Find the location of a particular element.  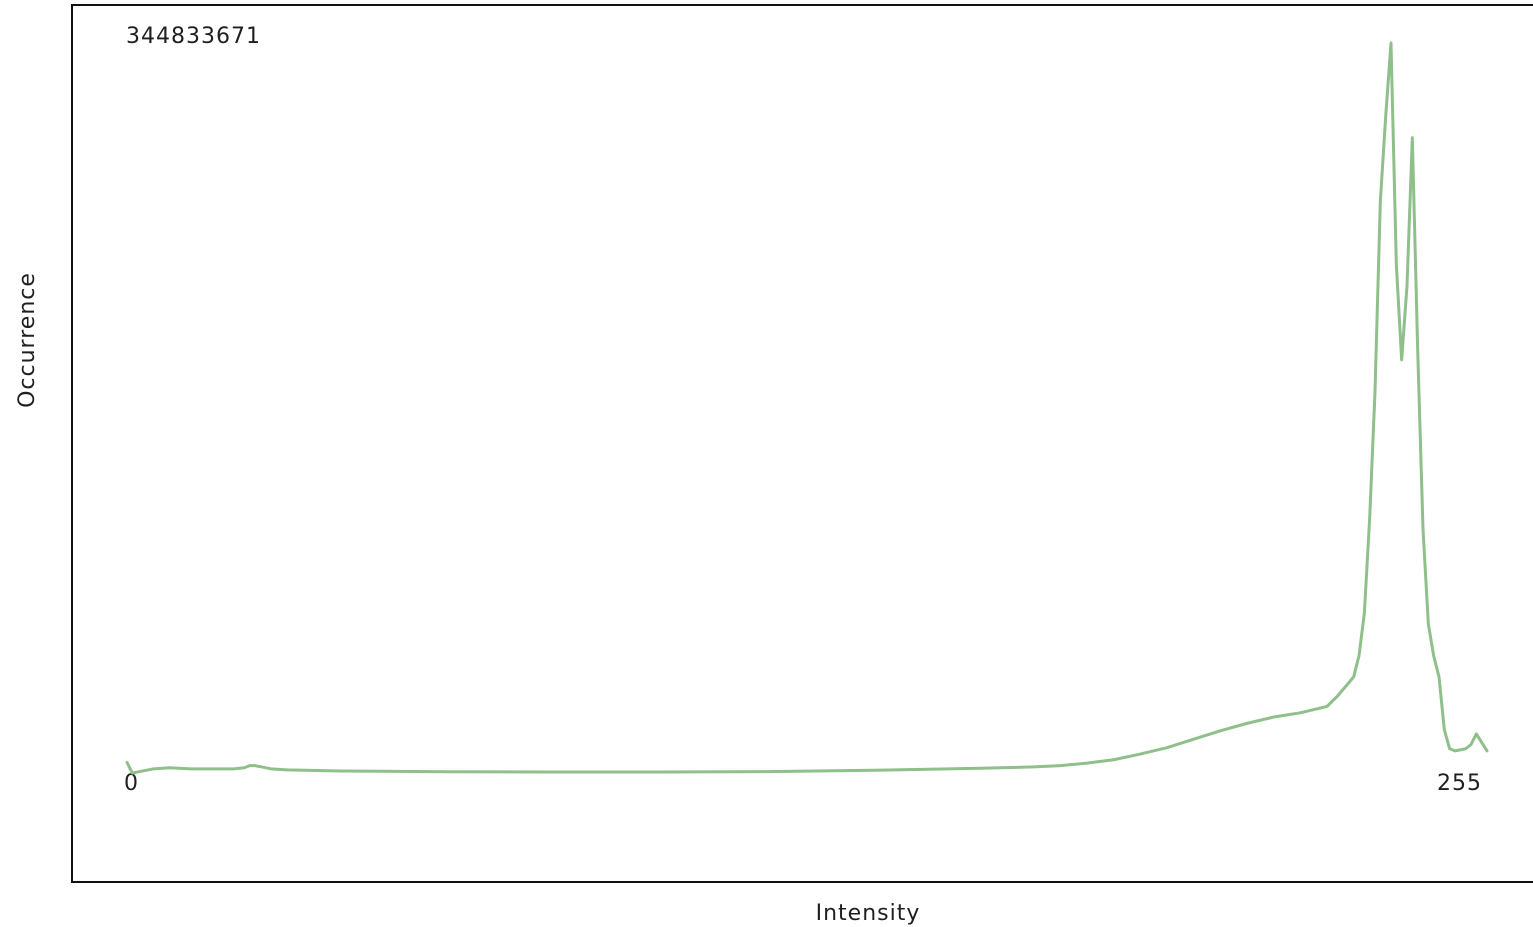

y-axis-label: Occurrence is located at coordinates (27, 340).